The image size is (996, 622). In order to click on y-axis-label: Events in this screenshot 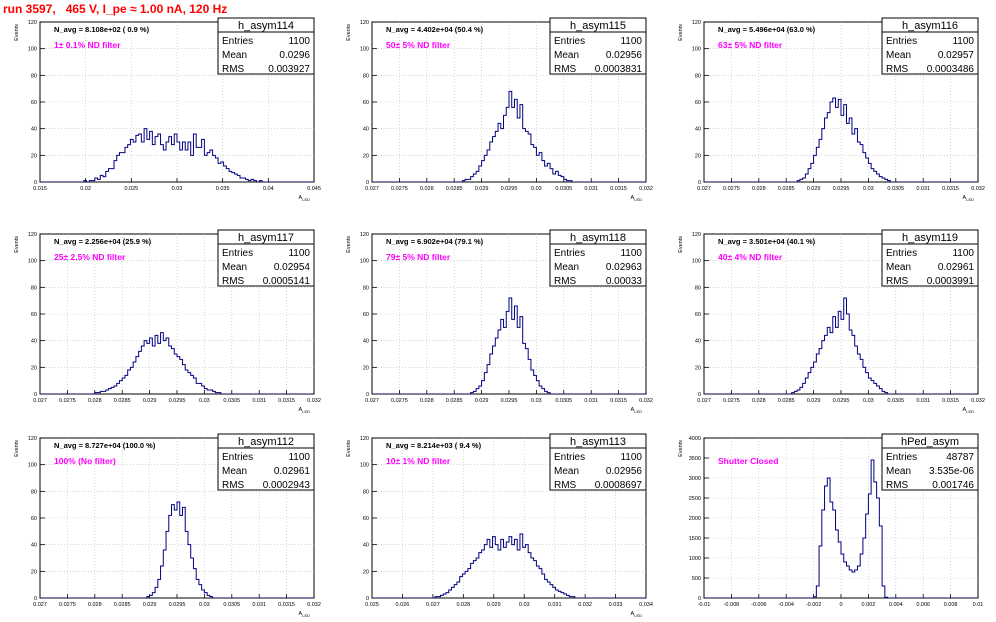, I will do `click(17, 448)`.